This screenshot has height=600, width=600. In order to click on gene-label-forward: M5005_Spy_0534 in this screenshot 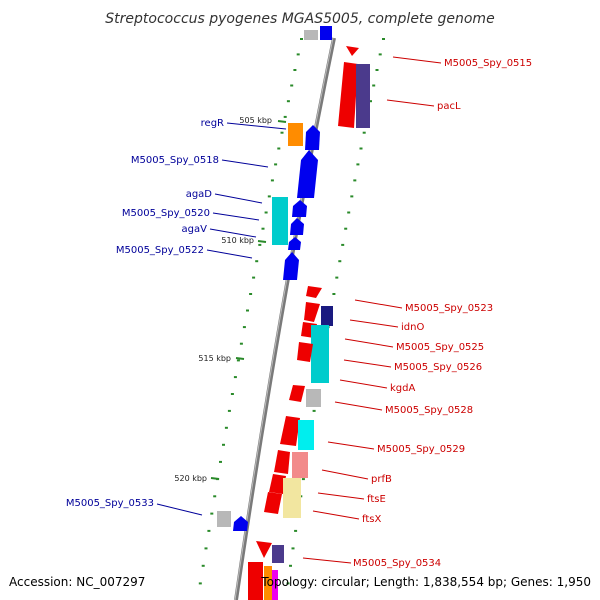, I will do `click(397, 563)`.